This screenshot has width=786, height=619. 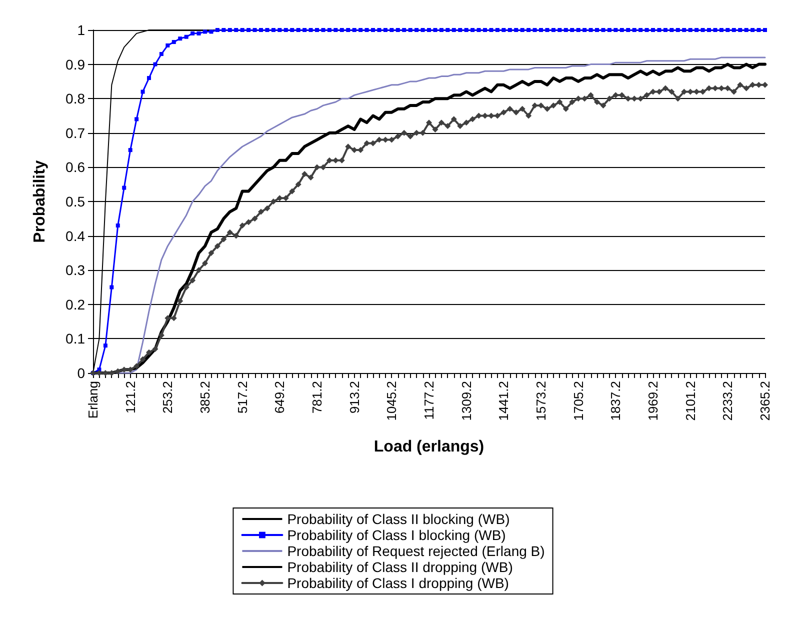 What do you see at coordinates (765, 401) in the screenshot?
I see `x-tick-label: 2365.2` at bounding box center [765, 401].